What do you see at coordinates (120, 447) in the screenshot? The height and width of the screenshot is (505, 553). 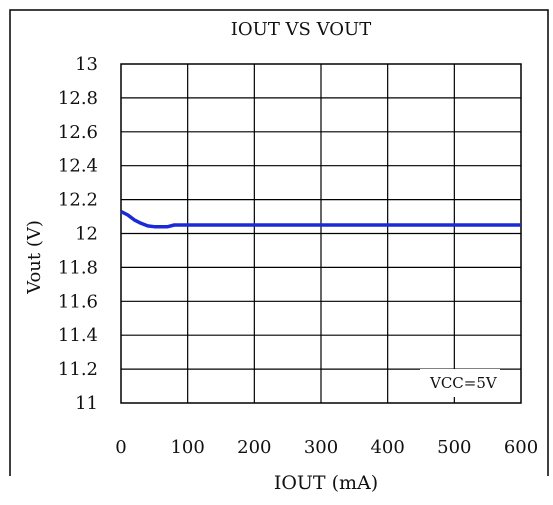 I see `x-tick-label: 0` at bounding box center [120, 447].